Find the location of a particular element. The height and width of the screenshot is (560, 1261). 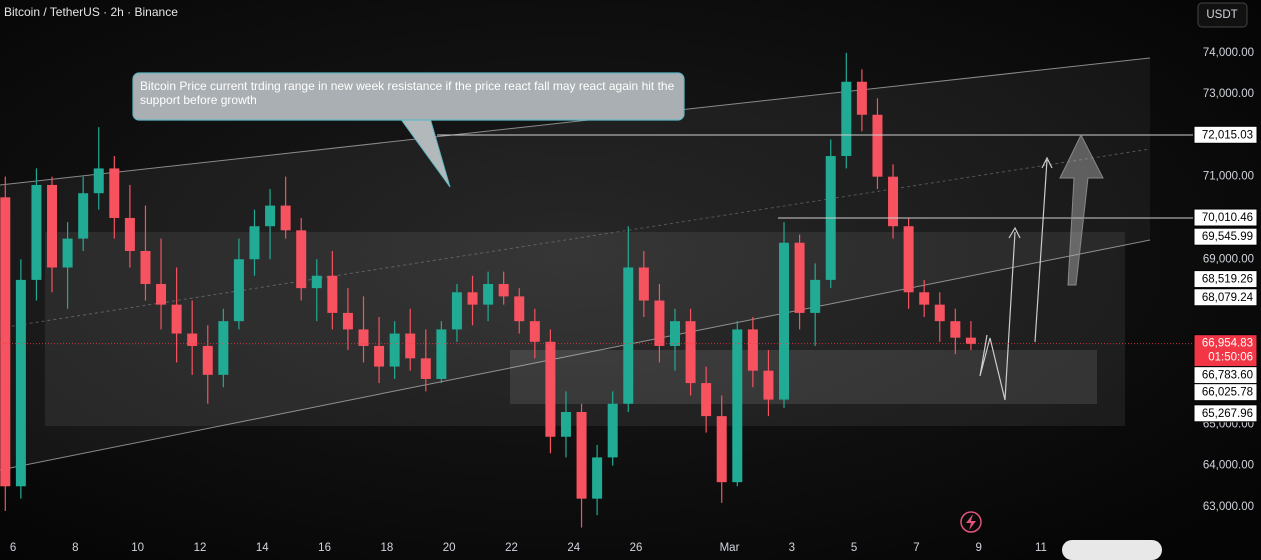

x-tick-label: 16 is located at coordinates (324, 548).